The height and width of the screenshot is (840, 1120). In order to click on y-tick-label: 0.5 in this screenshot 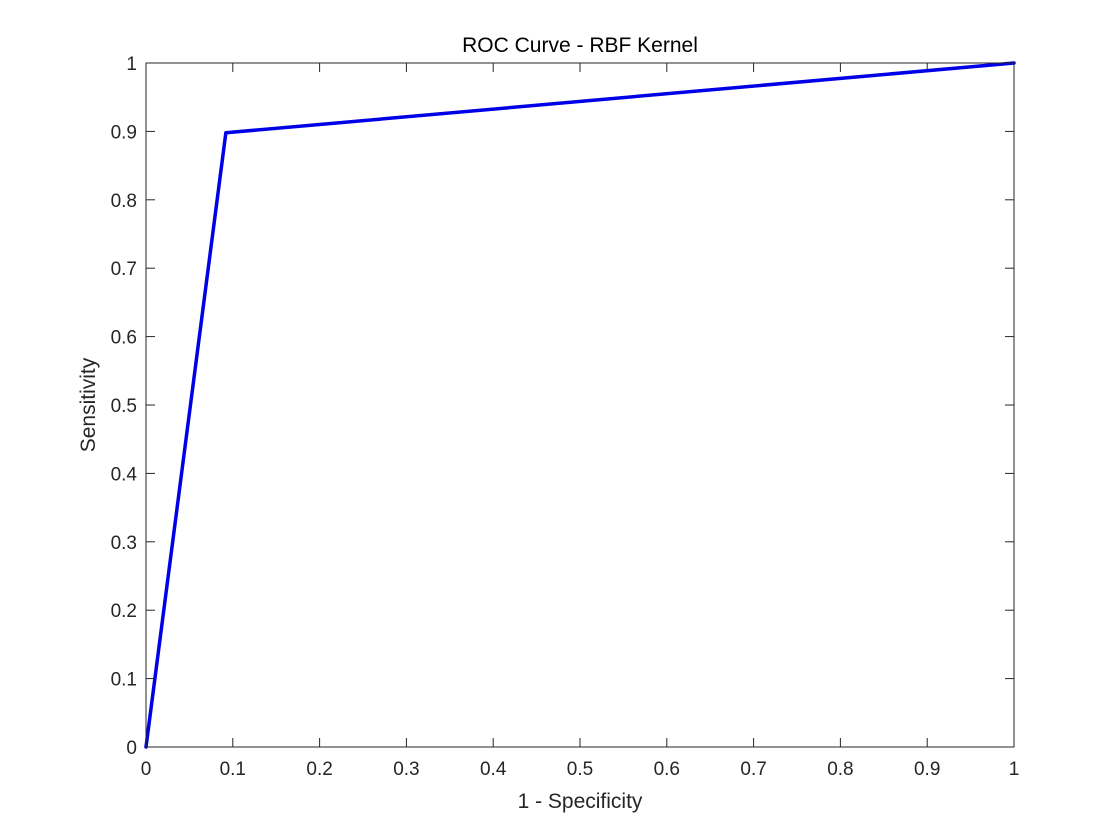, I will do `click(124, 406)`.